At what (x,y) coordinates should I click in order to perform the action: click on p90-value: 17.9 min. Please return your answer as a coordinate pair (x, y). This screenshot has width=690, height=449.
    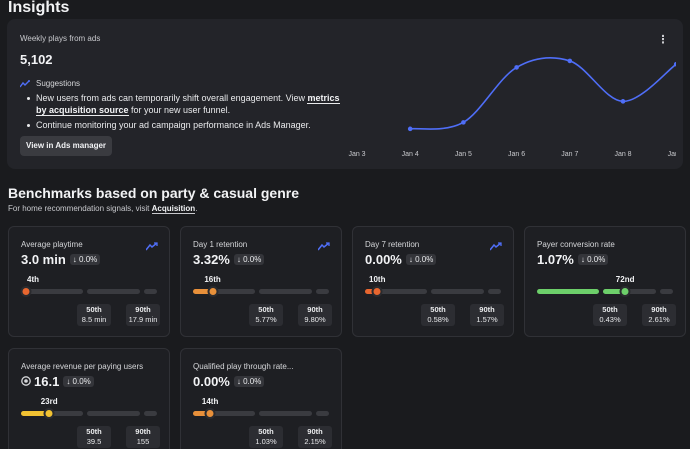
    Looking at the image, I should click on (143, 319).